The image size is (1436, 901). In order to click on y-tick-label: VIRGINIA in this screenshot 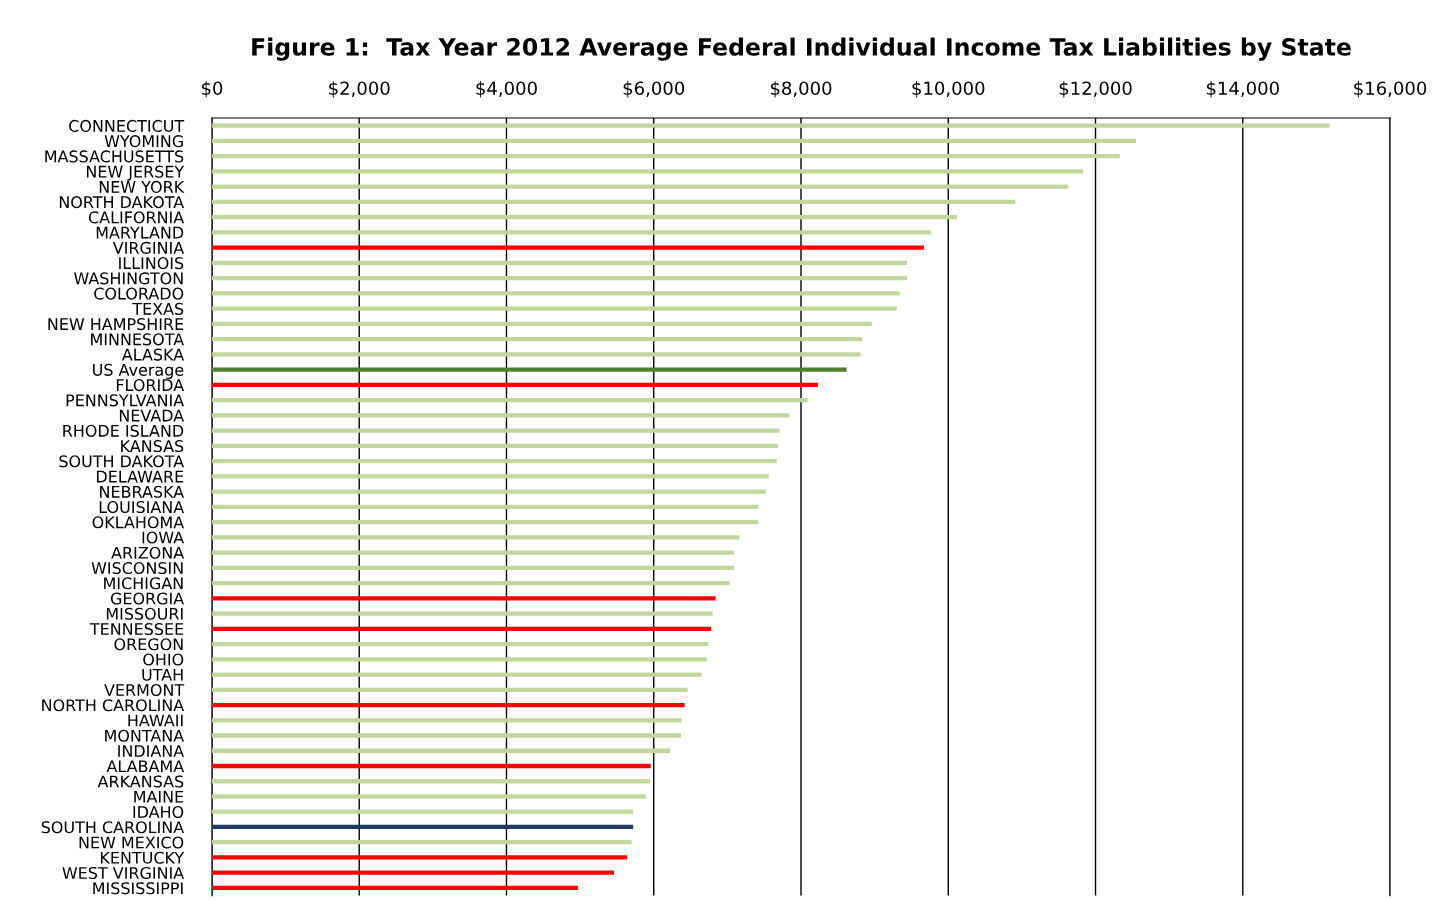, I will do `click(148, 247)`.